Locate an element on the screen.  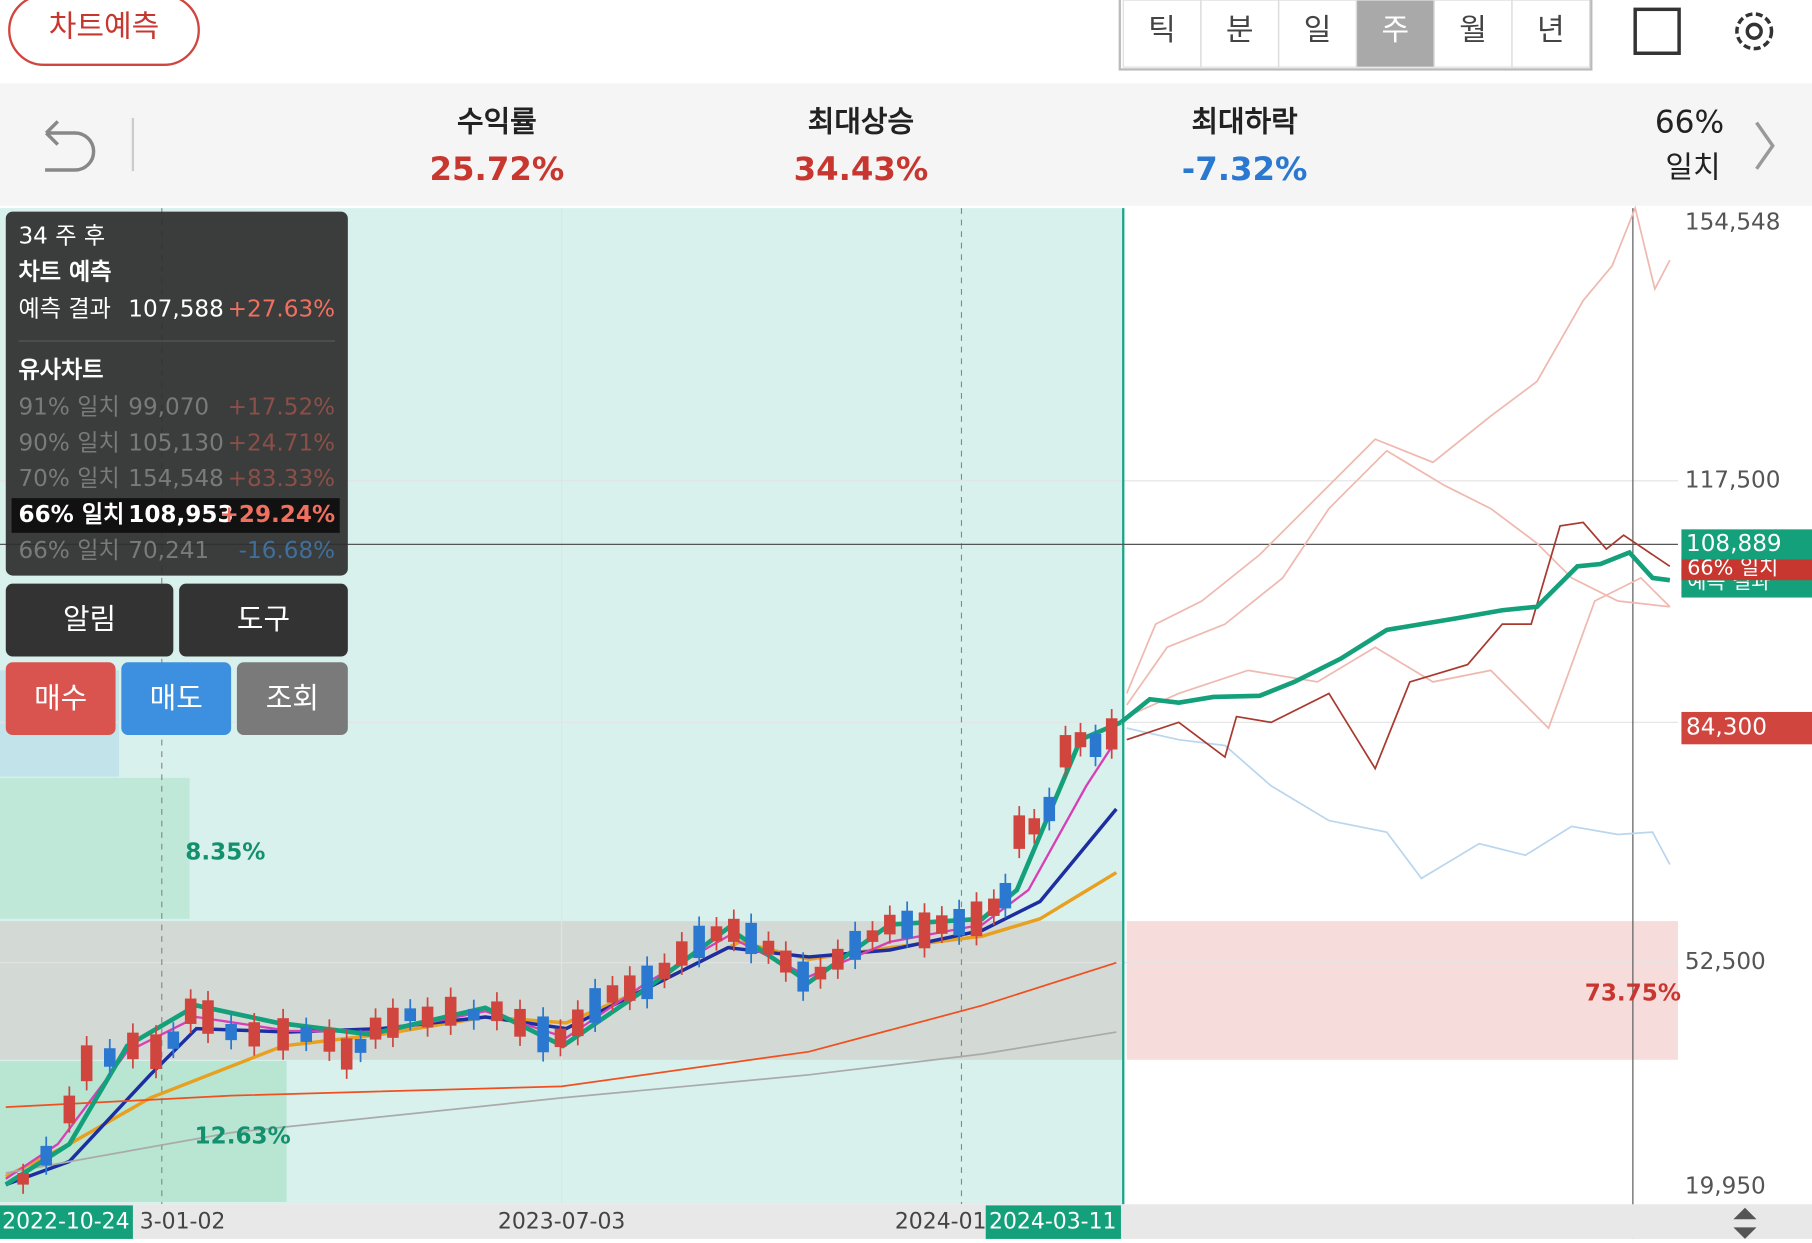
similar-change: +24.71% is located at coordinates (281, 443).